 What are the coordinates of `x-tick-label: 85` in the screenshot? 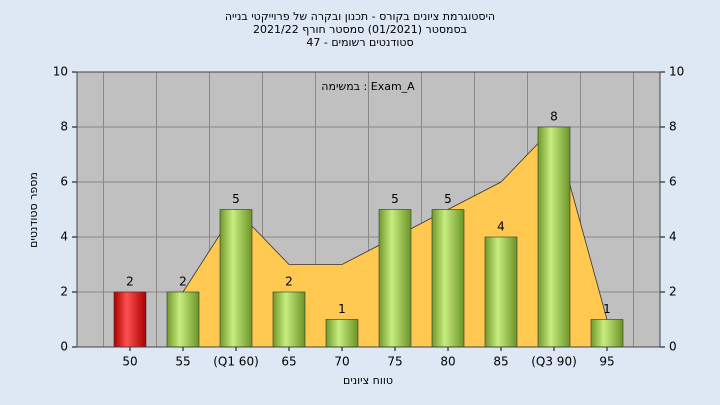 It's located at (500, 362).